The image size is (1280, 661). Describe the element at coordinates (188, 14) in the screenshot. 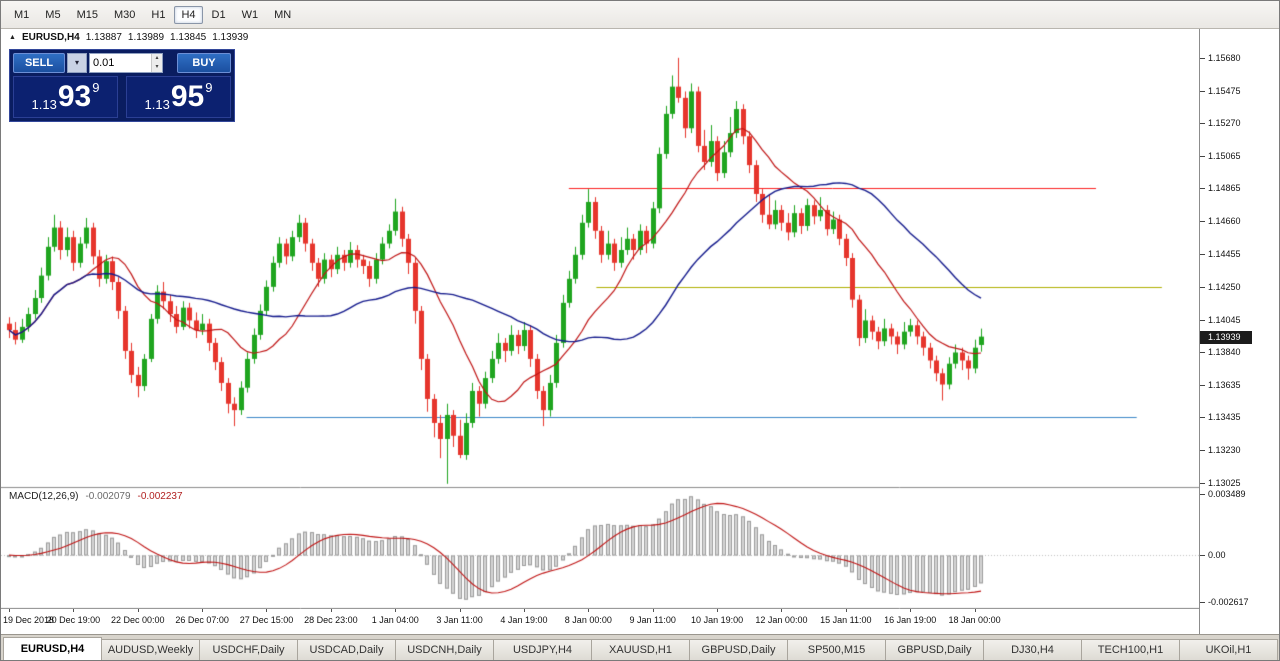

I see `timeframe-button-H4: H4` at that location.